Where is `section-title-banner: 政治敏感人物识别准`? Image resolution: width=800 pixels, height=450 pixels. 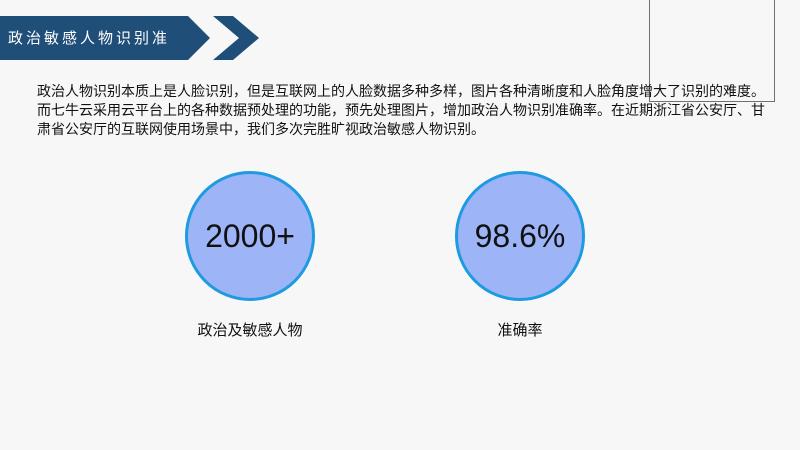
section-title-banner: 政治敏感人物识别准 is located at coordinates (105, 38).